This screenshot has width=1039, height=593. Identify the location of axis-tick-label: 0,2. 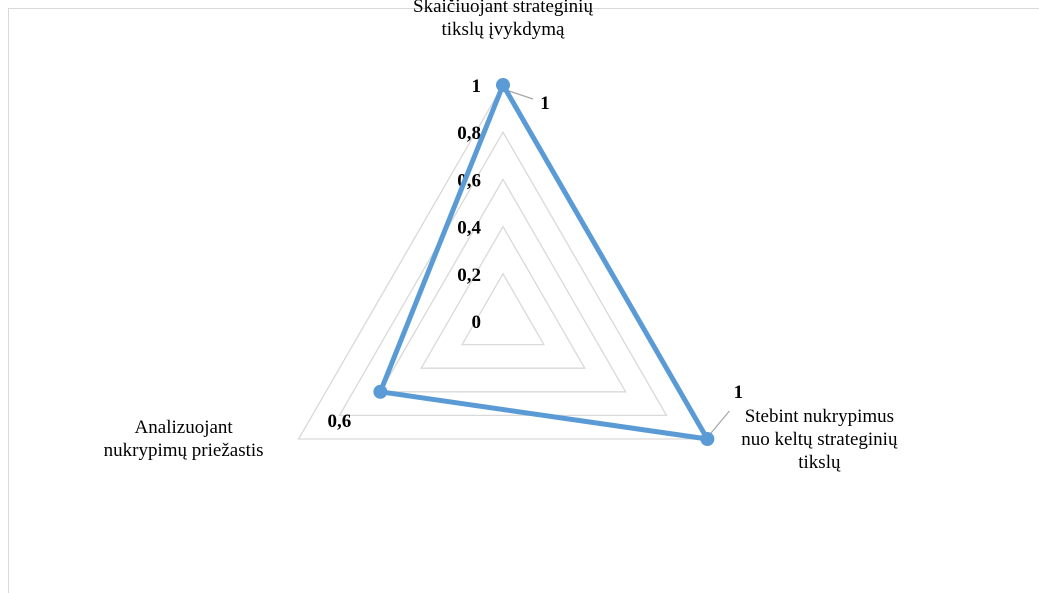
(469, 275).